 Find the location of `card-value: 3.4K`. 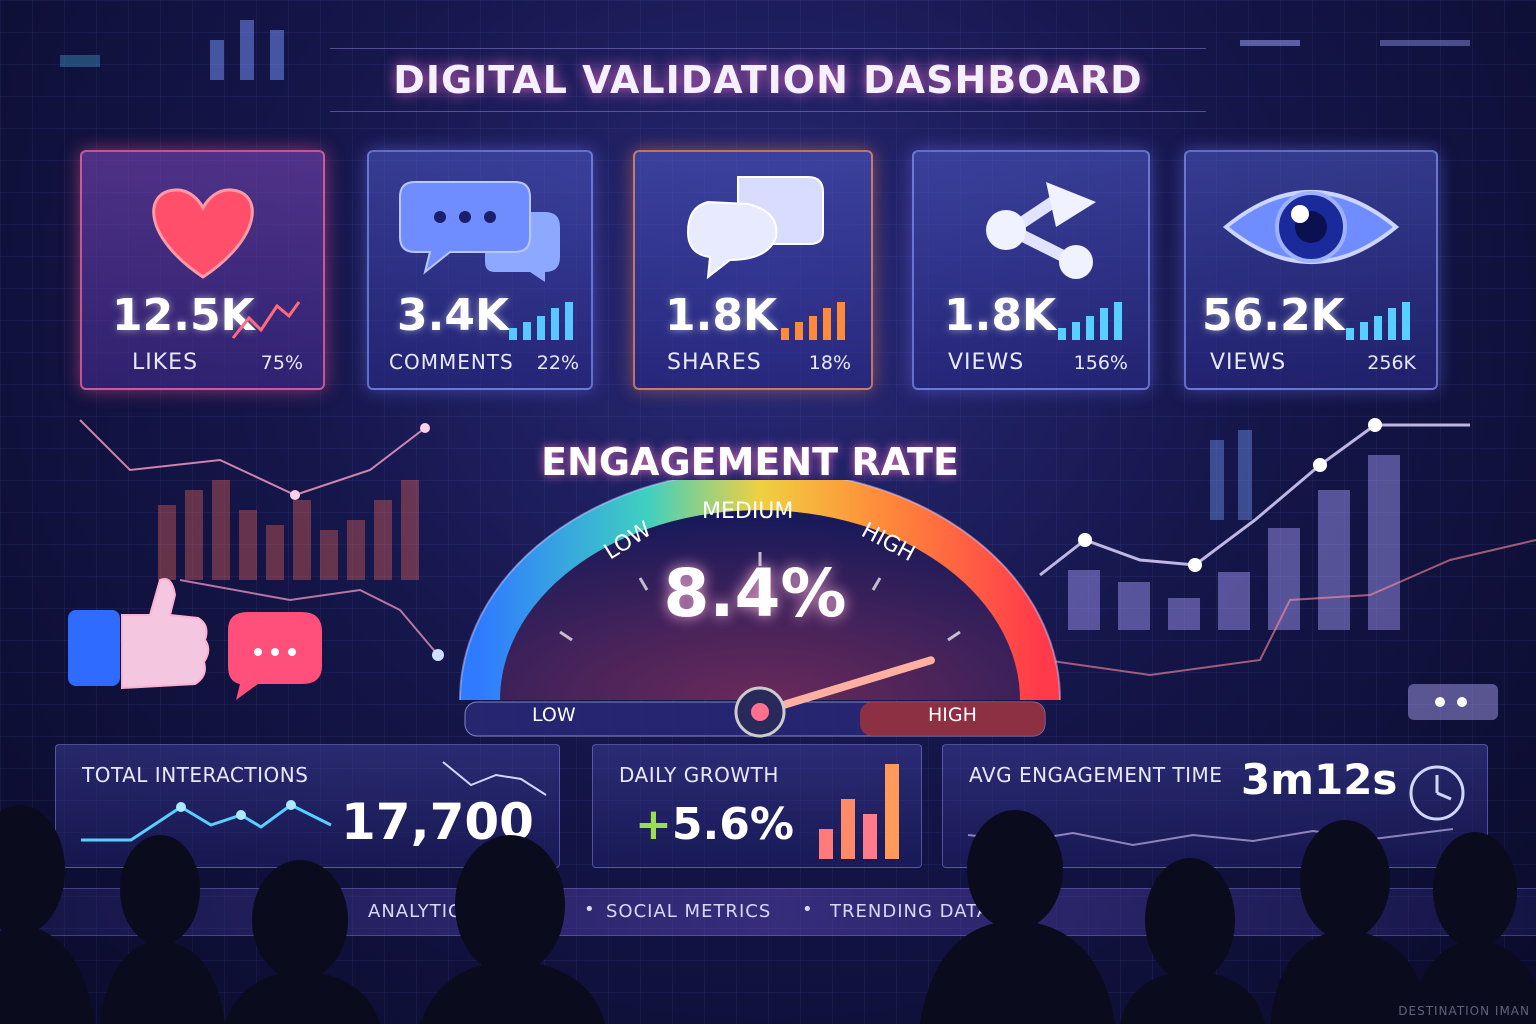

card-value: 3.4K is located at coordinates (453, 315).